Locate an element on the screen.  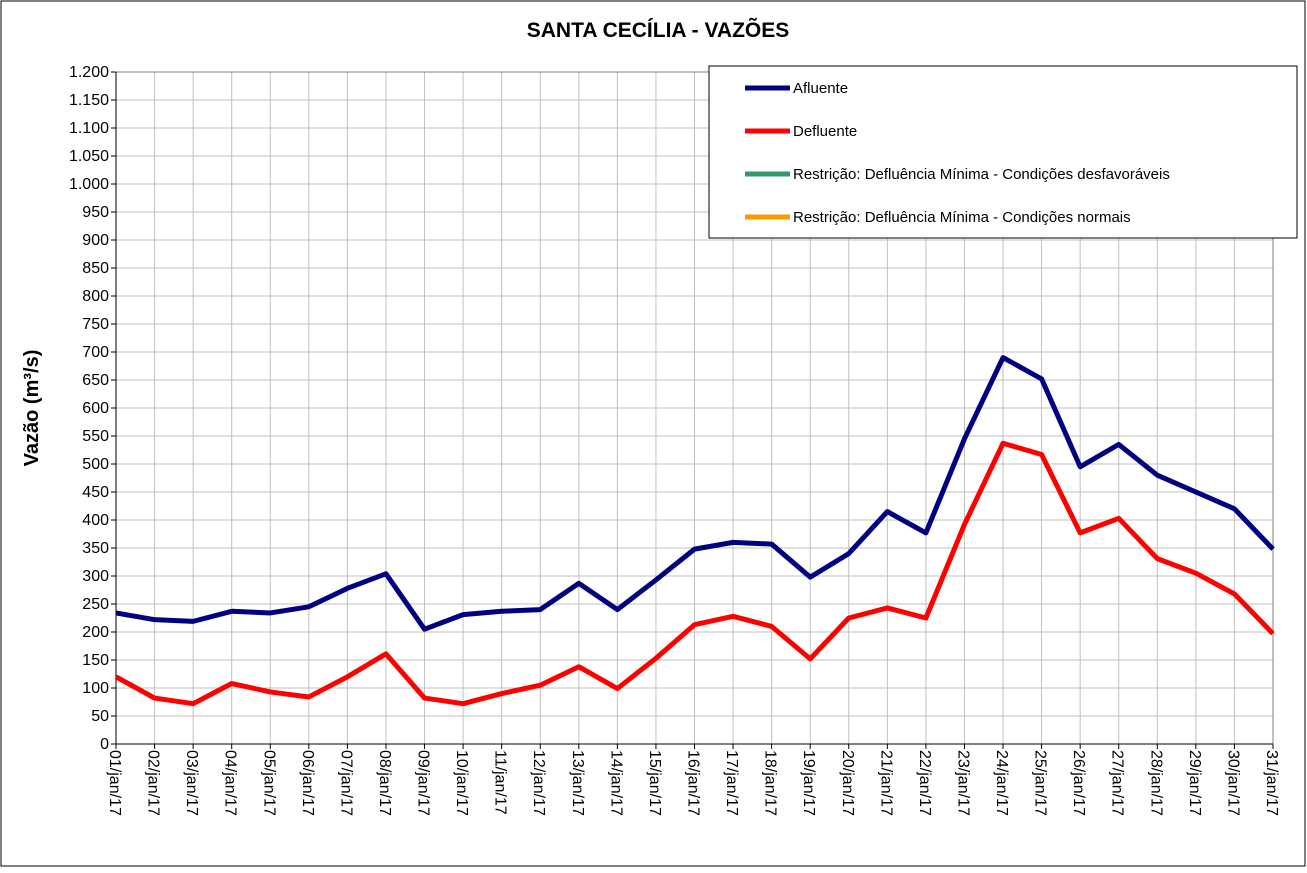
y-tick-label: 900 is located at coordinates (95, 240).